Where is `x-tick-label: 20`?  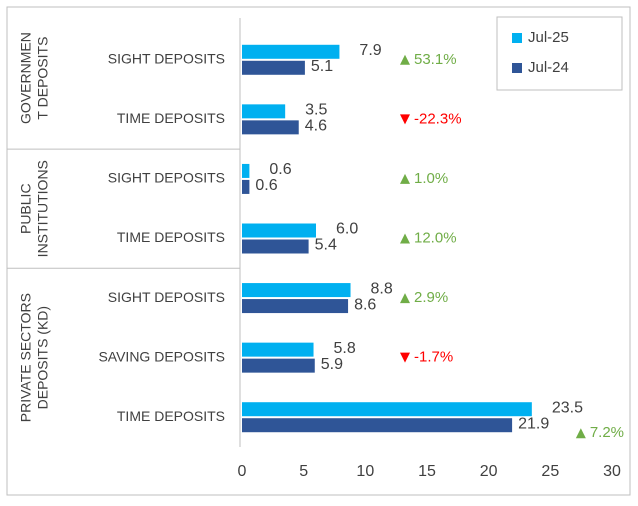
x-tick-label: 20 is located at coordinates (489, 471).